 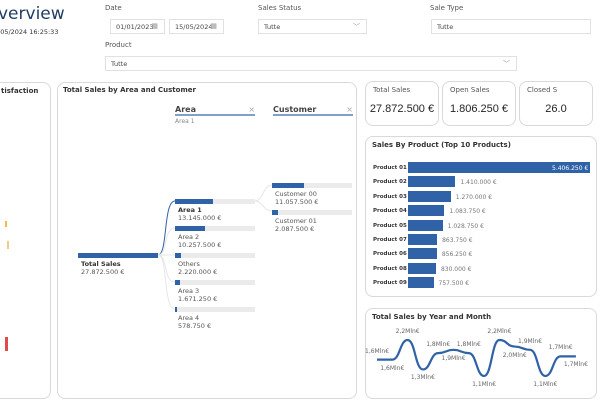 I want to click on page-title: verview, so click(x=32, y=14).